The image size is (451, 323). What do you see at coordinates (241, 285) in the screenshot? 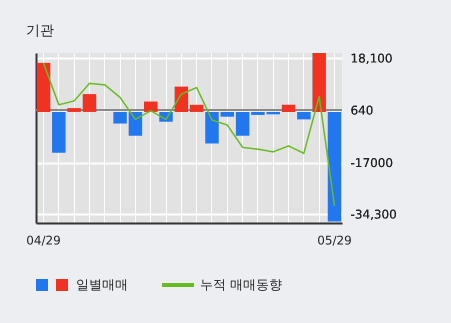
I see `legend-label: 누적 매매동향` at bounding box center [241, 285].